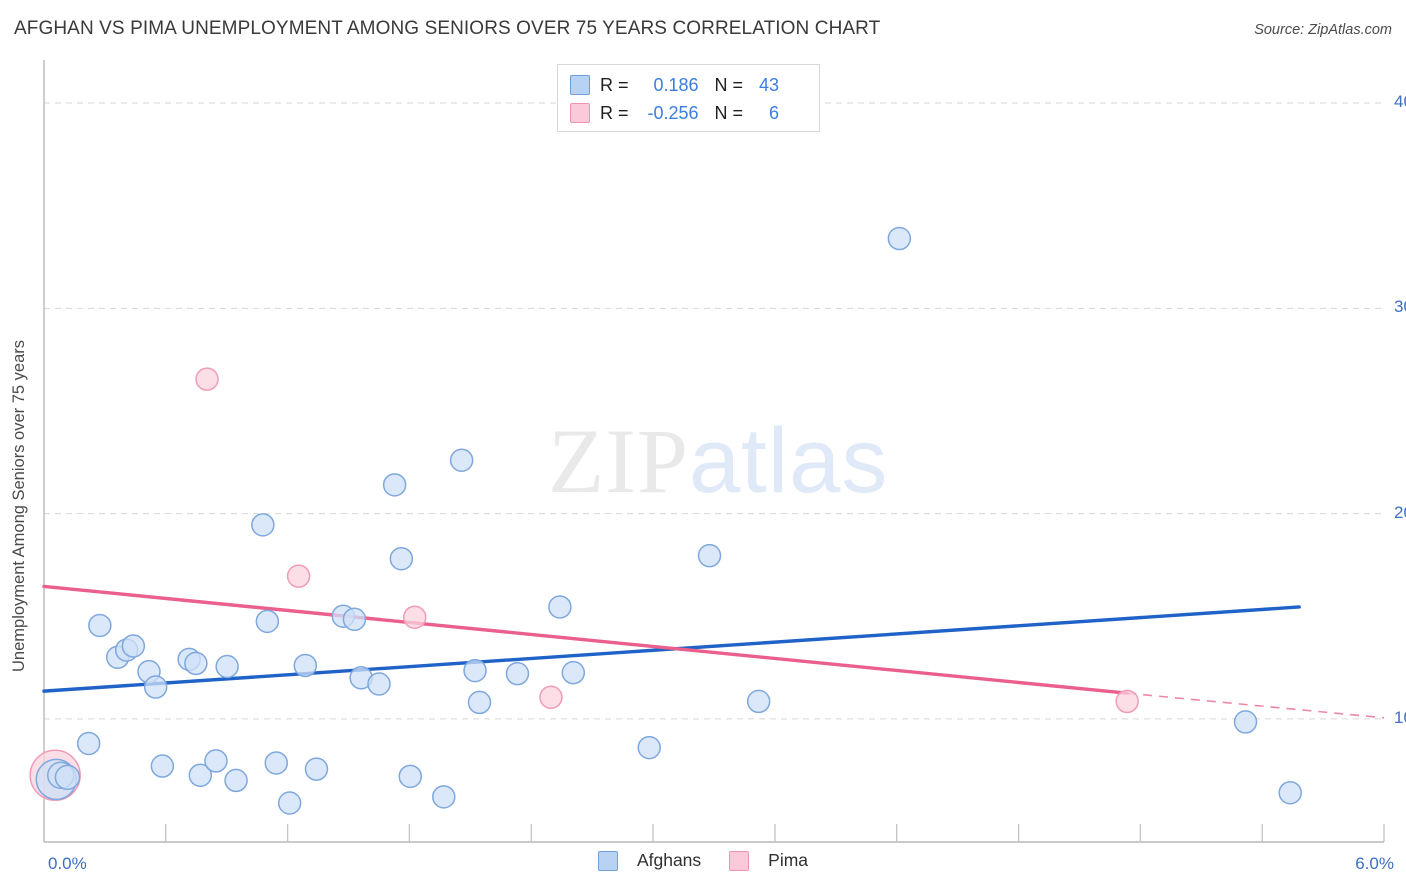  I want to click on afghans-swatch-icon, so click(580, 85).